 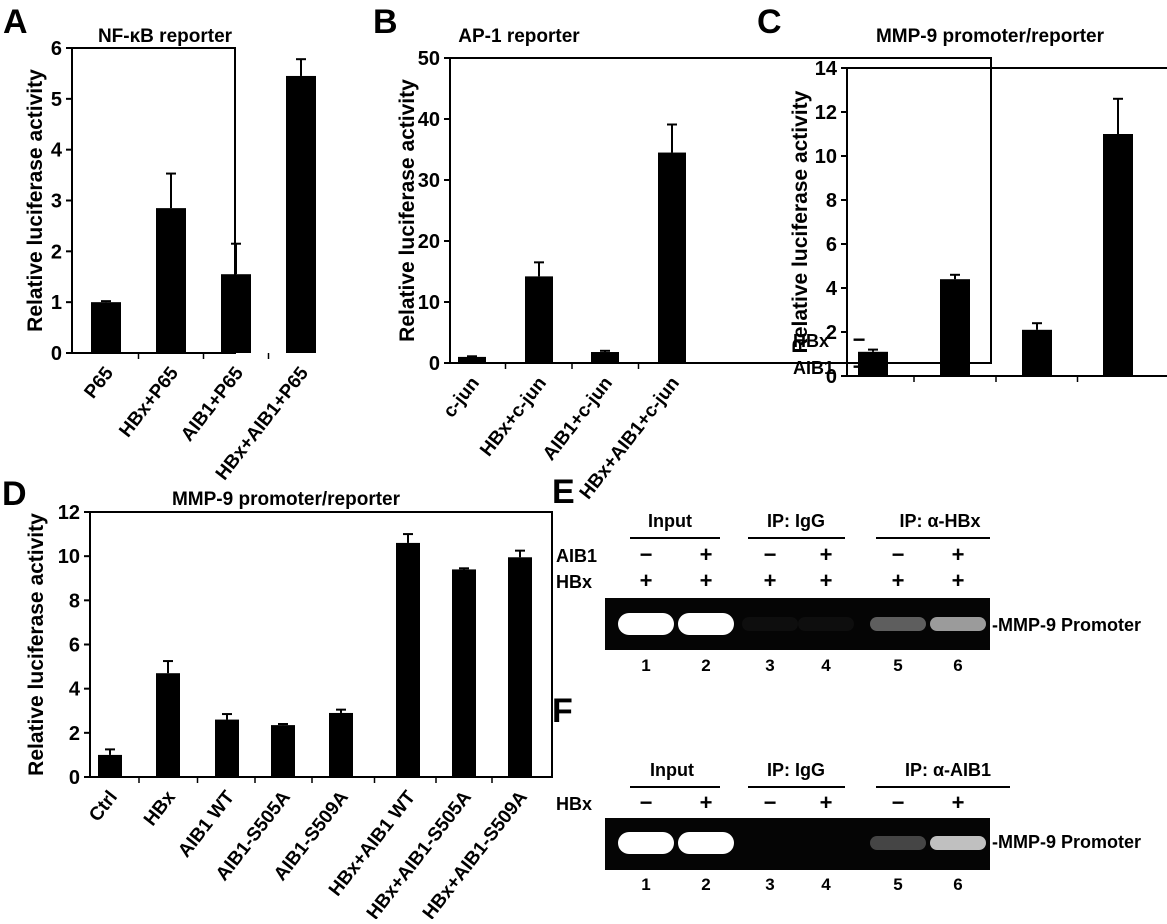 I want to click on condition-label: AIB1, so click(x=813, y=368).